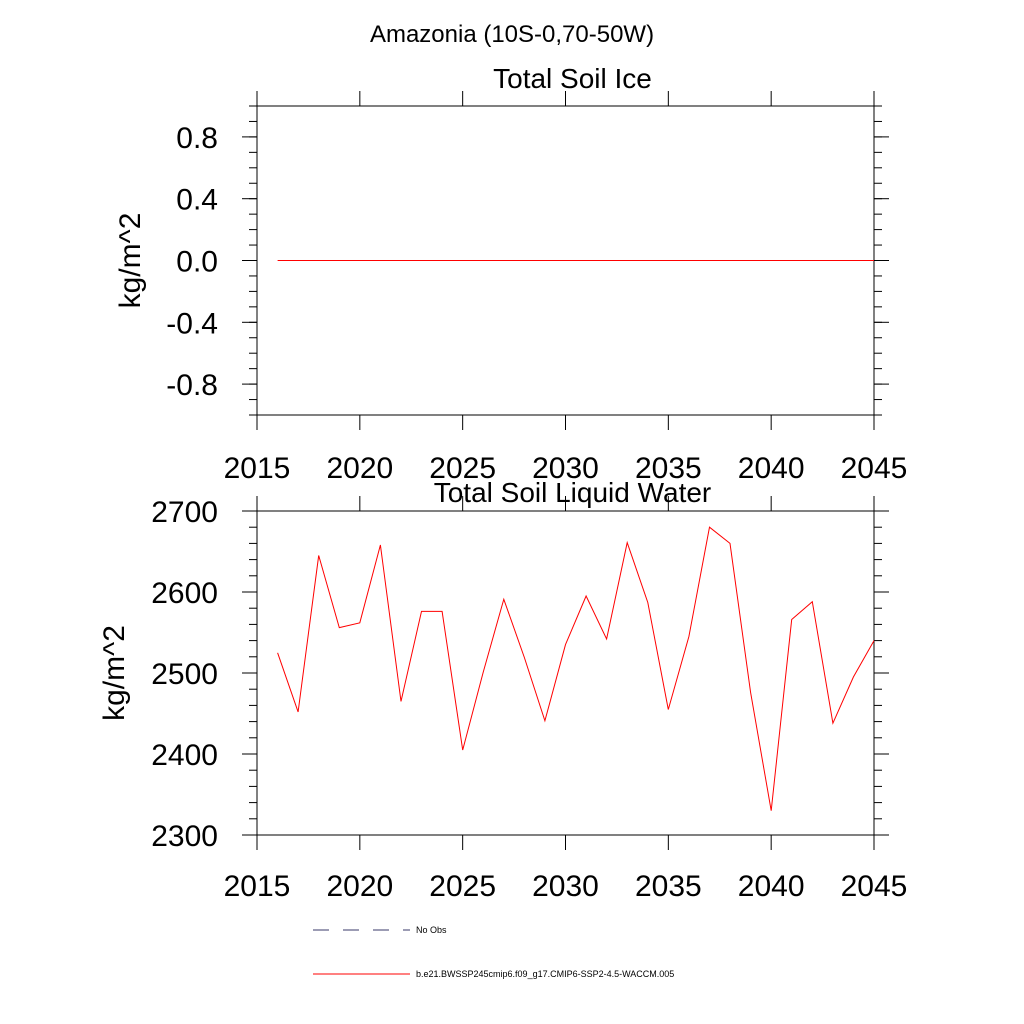 This screenshot has height=1024, width=1024. Describe the element at coordinates (184, 512) in the screenshot. I see `y-tick-label: 2700` at that location.